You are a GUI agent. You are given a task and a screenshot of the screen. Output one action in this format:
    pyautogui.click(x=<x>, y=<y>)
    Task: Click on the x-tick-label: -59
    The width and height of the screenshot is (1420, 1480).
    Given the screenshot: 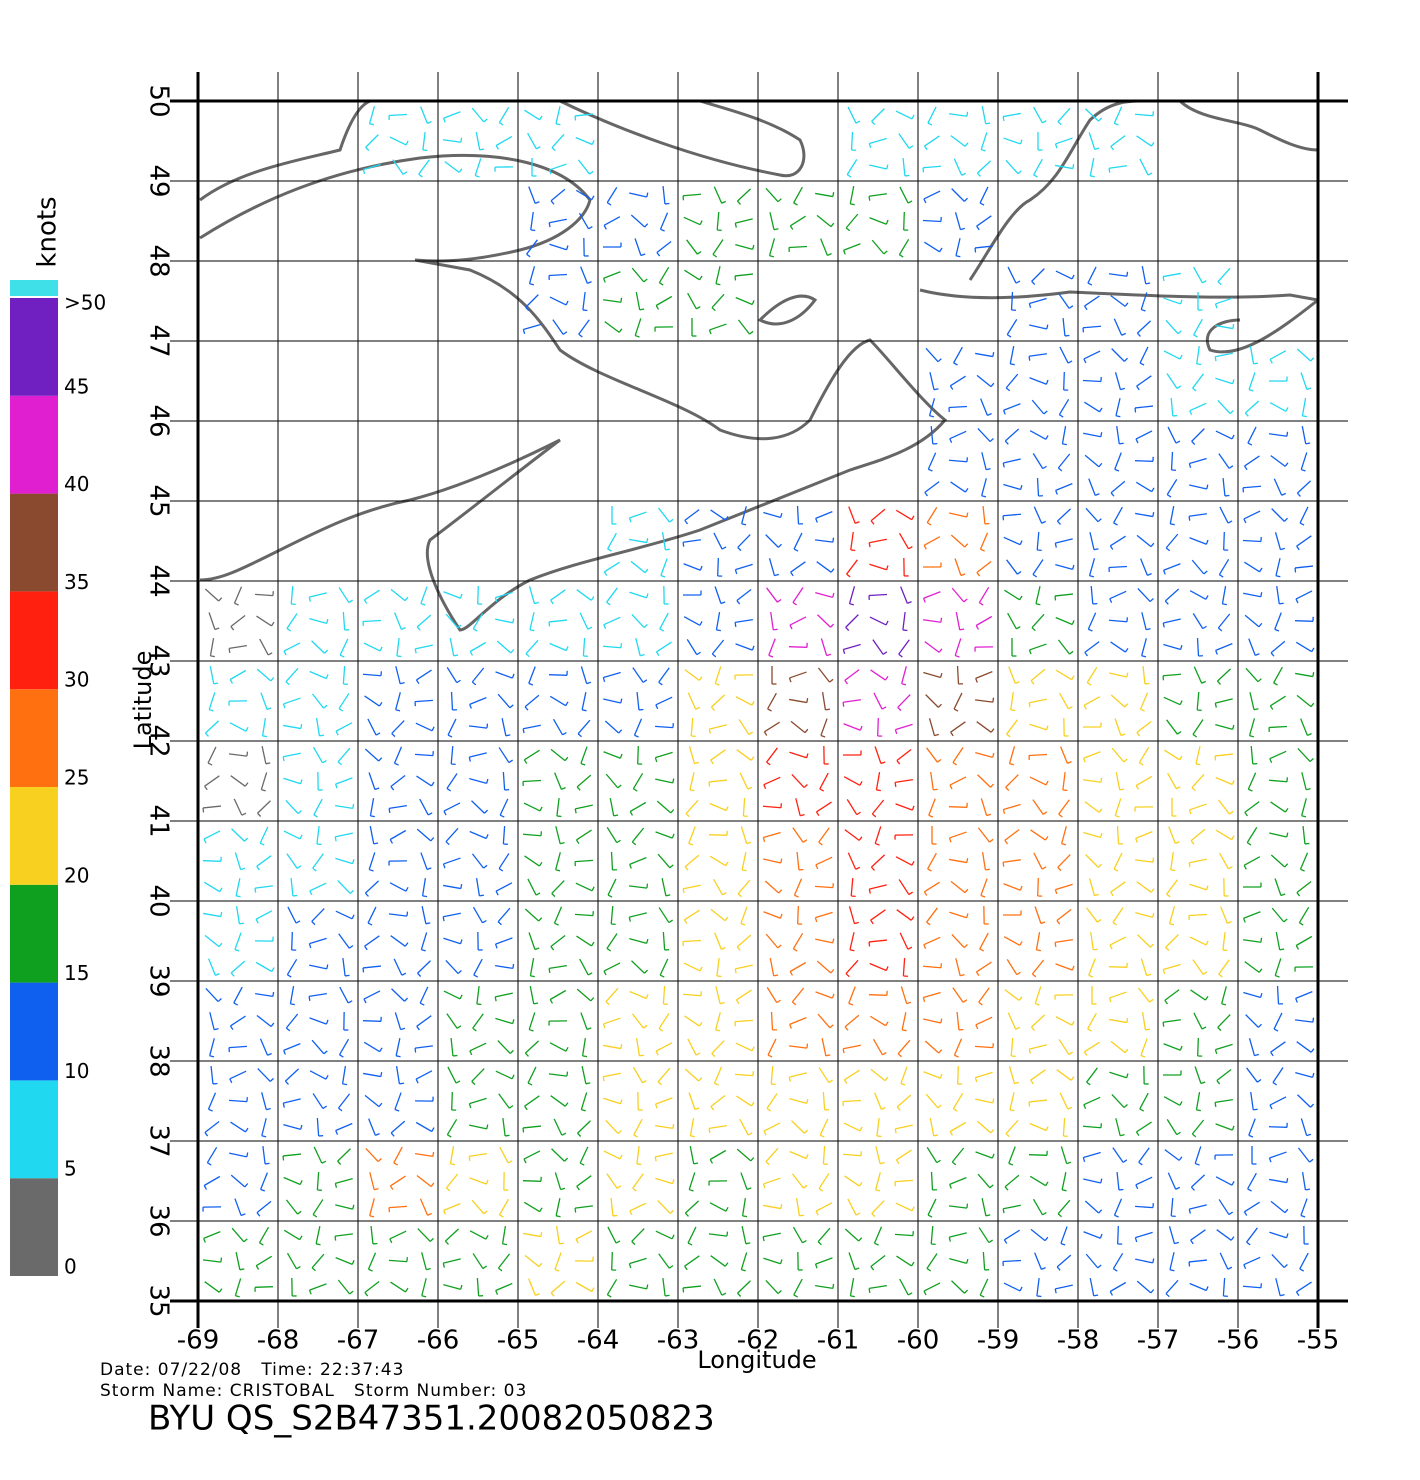 What is the action you would take?
    pyautogui.click(x=998, y=1341)
    